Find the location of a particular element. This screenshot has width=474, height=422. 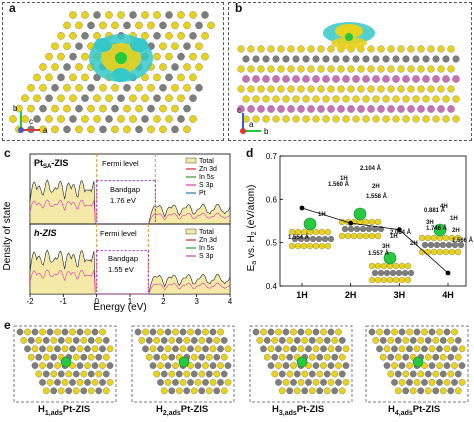

x-tick-label: 3 is located at coordinates (196, 301).